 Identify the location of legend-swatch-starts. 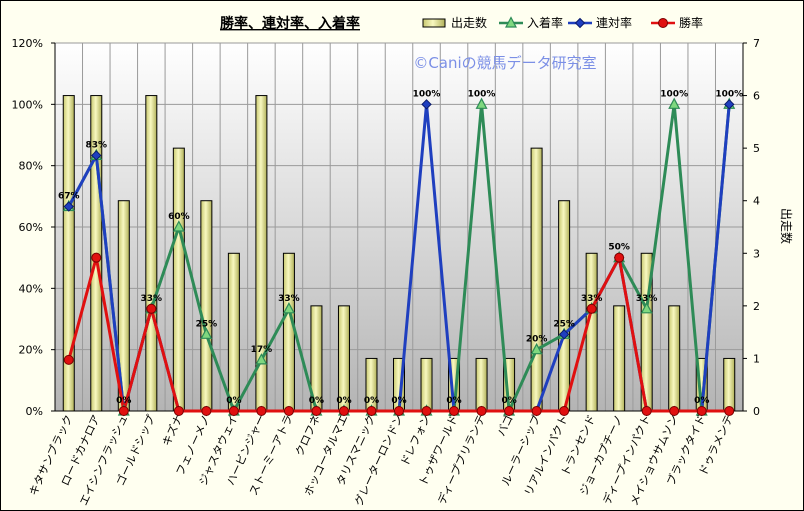
(434, 23).